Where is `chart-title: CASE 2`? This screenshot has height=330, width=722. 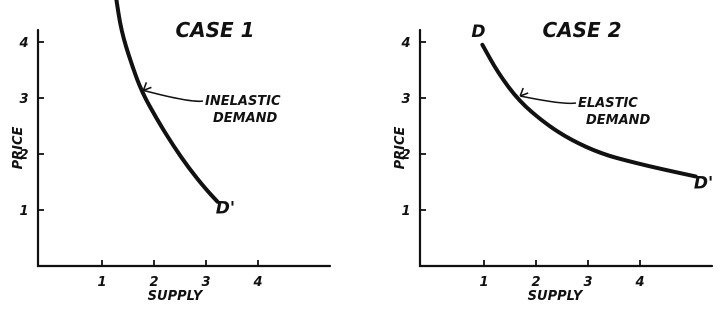 chart-title: CASE 2 is located at coordinates (581, 30).